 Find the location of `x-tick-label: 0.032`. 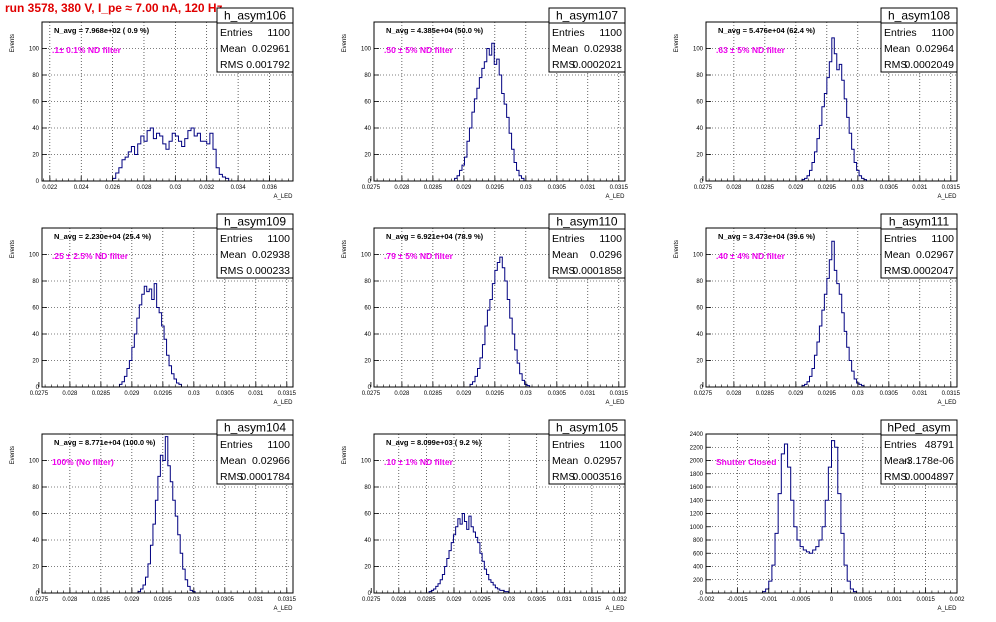

x-tick-label: 0.032 is located at coordinates (620, 600).